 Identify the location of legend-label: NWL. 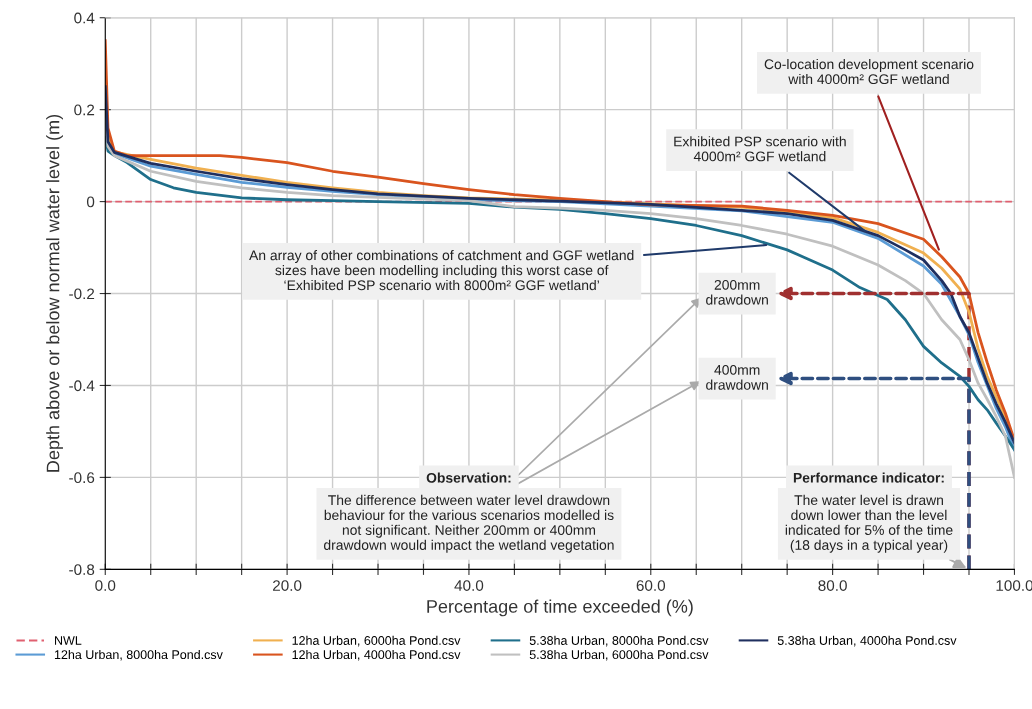
(68, 640).